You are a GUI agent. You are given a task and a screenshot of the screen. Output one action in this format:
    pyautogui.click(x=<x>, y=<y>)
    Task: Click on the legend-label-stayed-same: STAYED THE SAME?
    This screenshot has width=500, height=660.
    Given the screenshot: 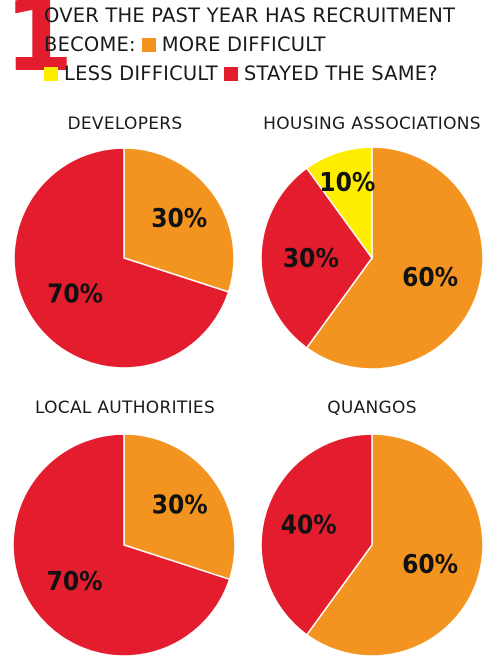 What is the action you would take?
    pyautogui.click(x=340, y=73)
    